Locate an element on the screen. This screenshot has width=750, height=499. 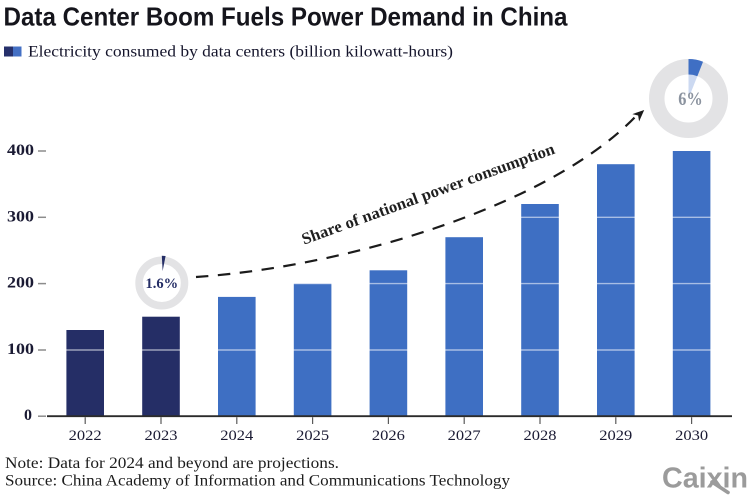
svg-text: 6% is located at coordinates (690, 100).